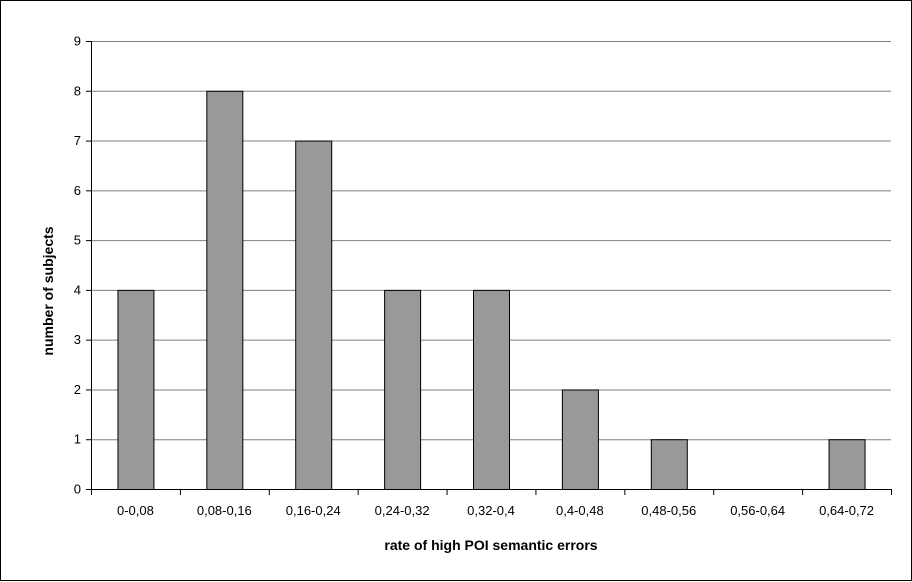 This screenshot has height=582, width=912. What do you see at coordinates (224, 510) in the screenshot?
I see `x-tick-label: 0,08-0,16` at bounding box center [224, 510].